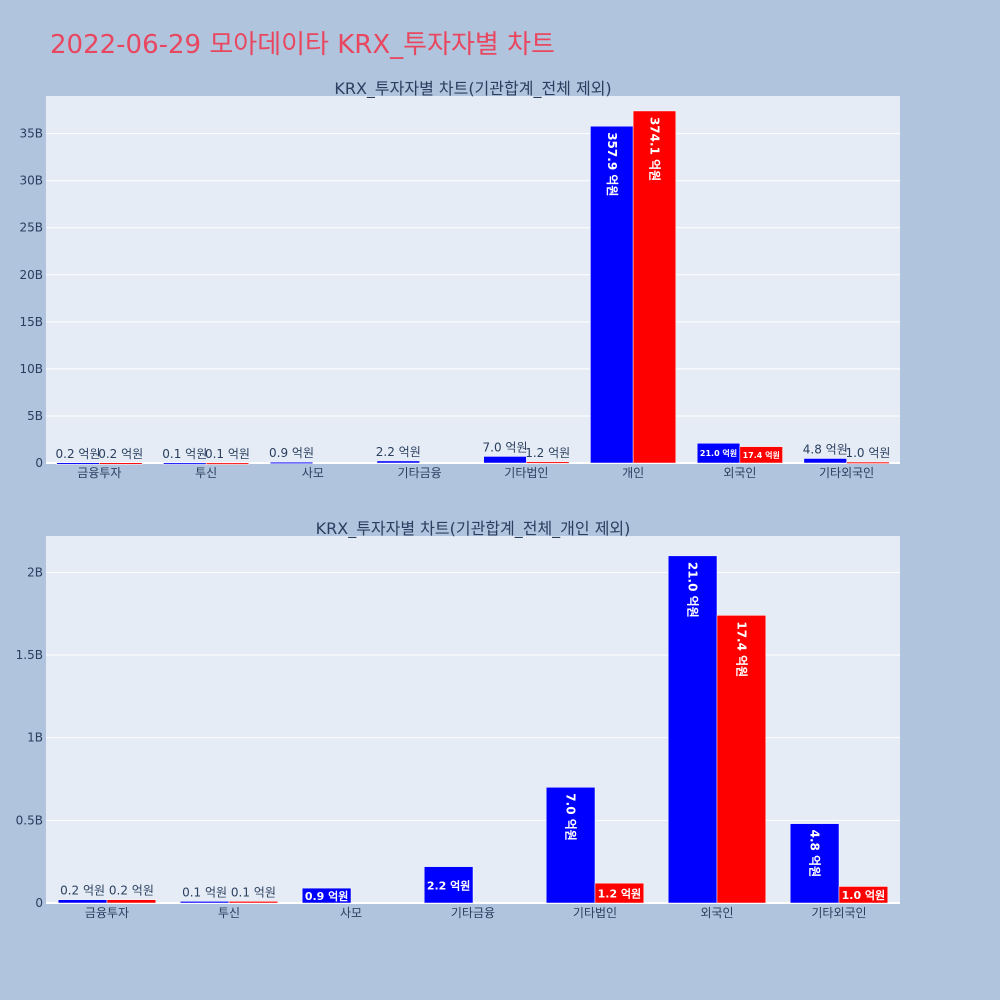  What do you see at coordinates (31, 322) in the screenshot?
I see `y-tick-label: 15B` at bounding box center [31, 322].